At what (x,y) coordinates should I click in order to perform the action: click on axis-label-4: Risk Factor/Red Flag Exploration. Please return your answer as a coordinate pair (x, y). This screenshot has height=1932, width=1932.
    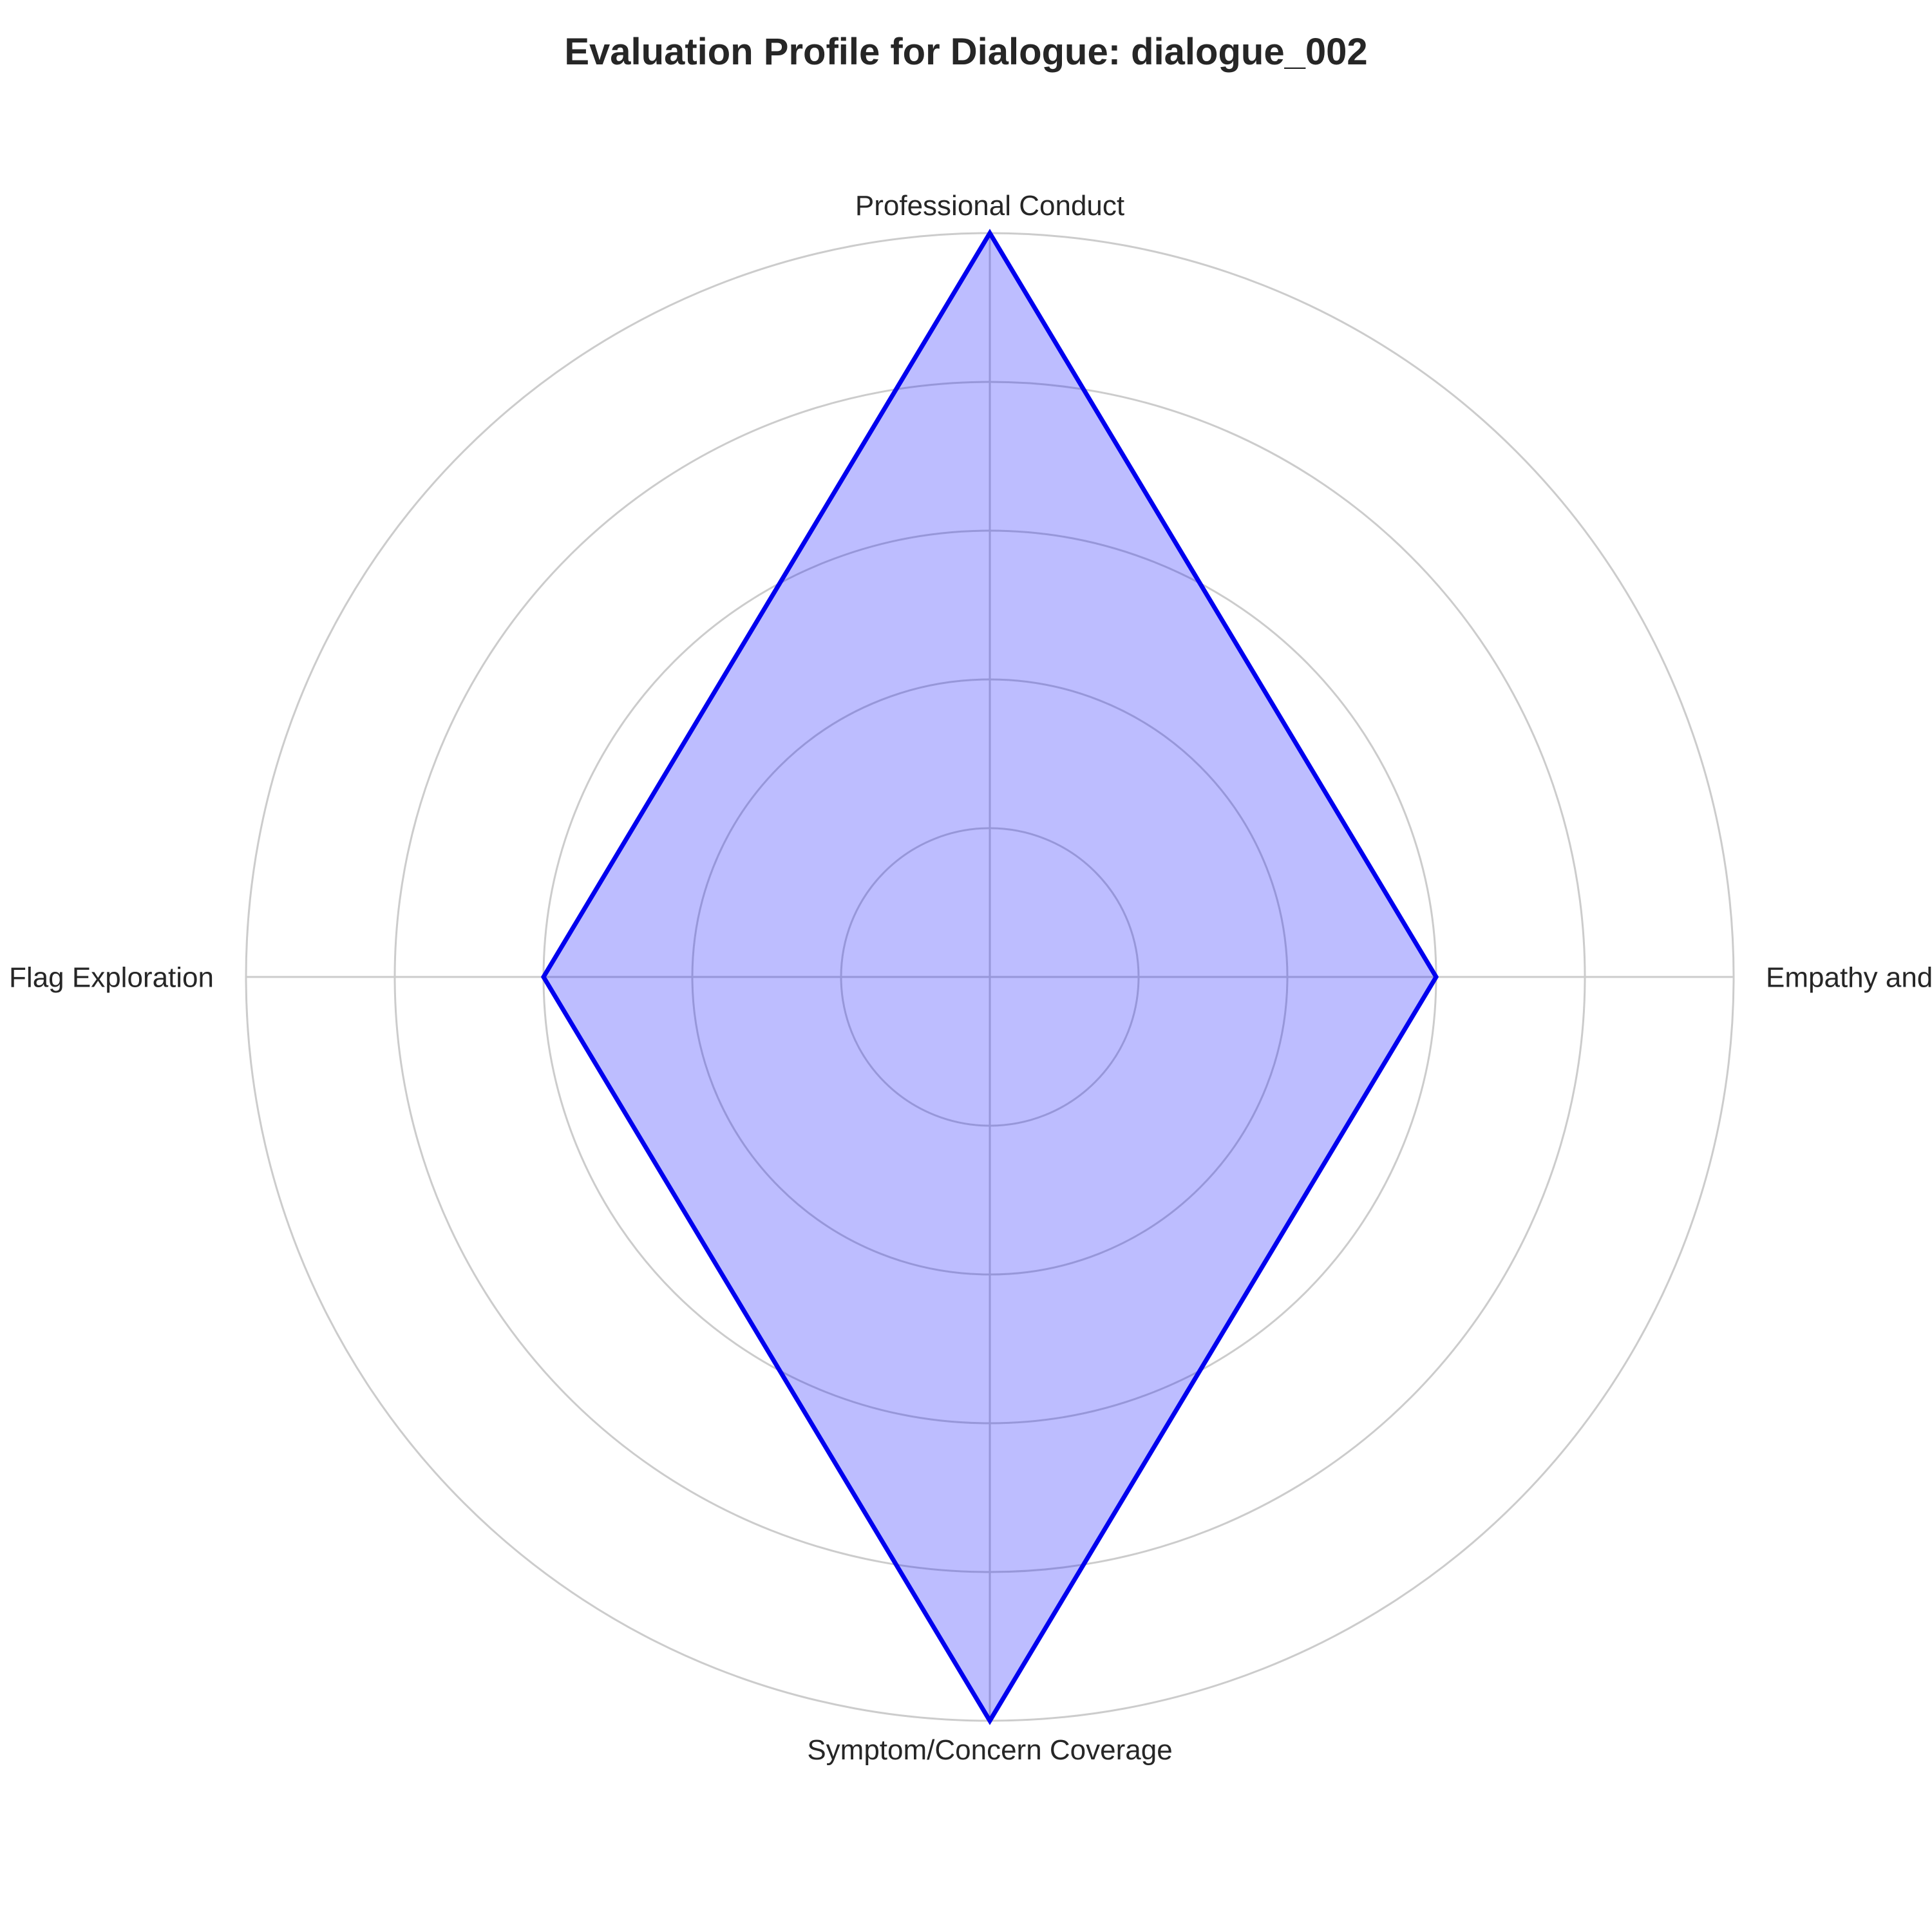
    Looking at the image, I should click on (107, 977).